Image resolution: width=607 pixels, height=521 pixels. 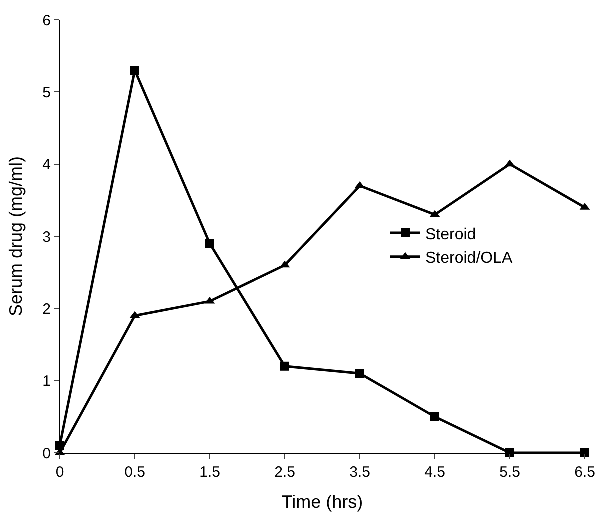 What do you see at coordinates (46, 93) in the screenshot?
I see `y-tick-label: 5` at bounding box center [46, 93].